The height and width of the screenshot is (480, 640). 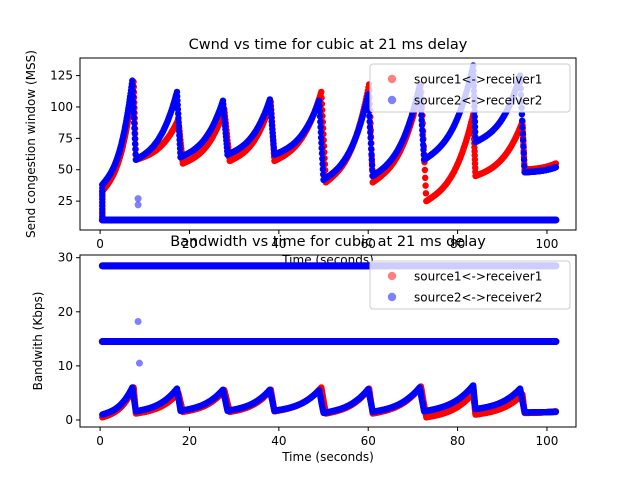 What do you see at coordinates (61, 76) in the screenshot?
I see `y-tick-label: 125` at bounding box center [61, 76].